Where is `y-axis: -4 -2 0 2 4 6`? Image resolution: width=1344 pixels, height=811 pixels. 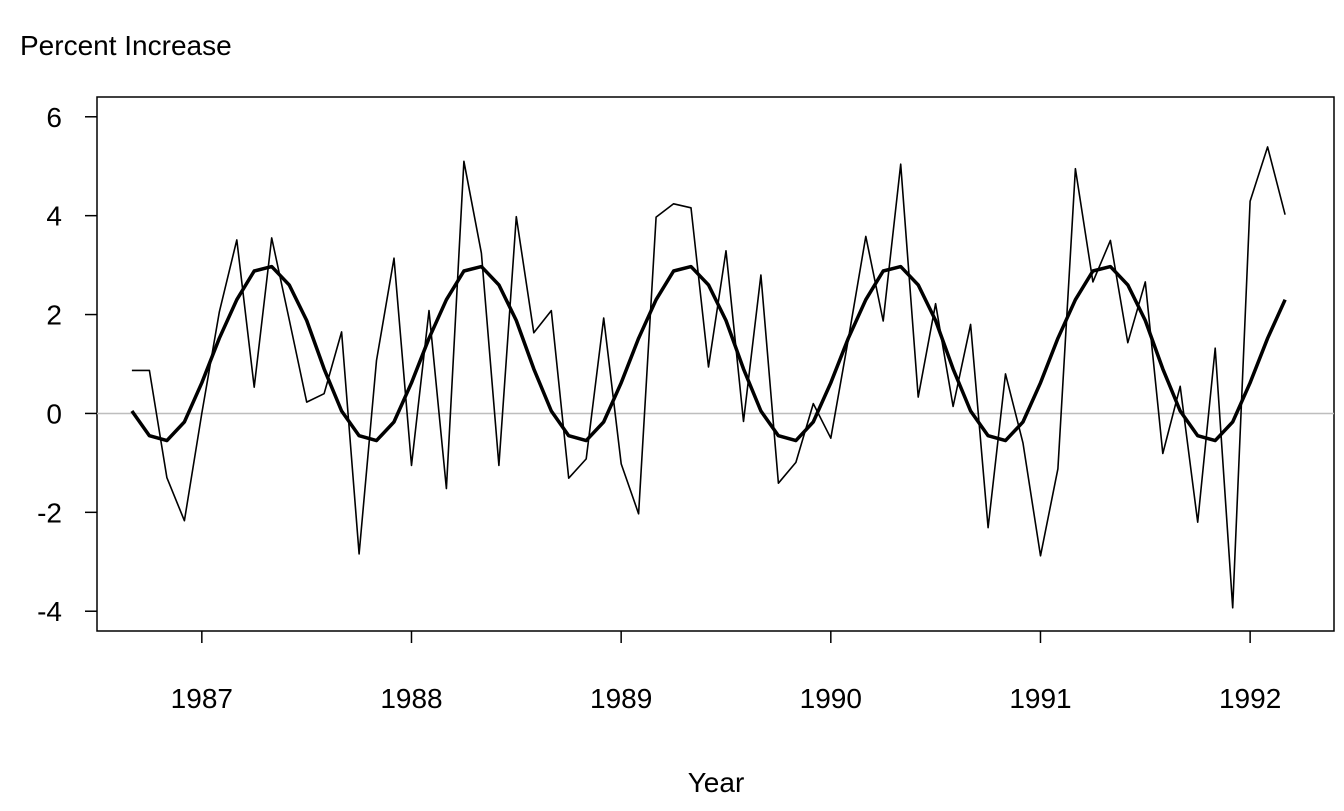
y-axis: -4 -2 0 2 4 6 is located at coordinates (67, 364).